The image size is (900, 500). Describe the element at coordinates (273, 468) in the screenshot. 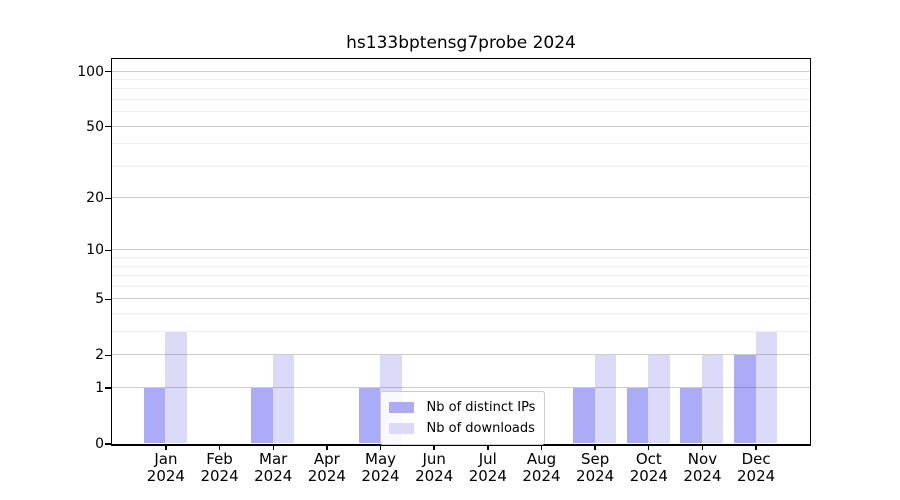

I see `x-tick-label: Mar 2024` at that location.